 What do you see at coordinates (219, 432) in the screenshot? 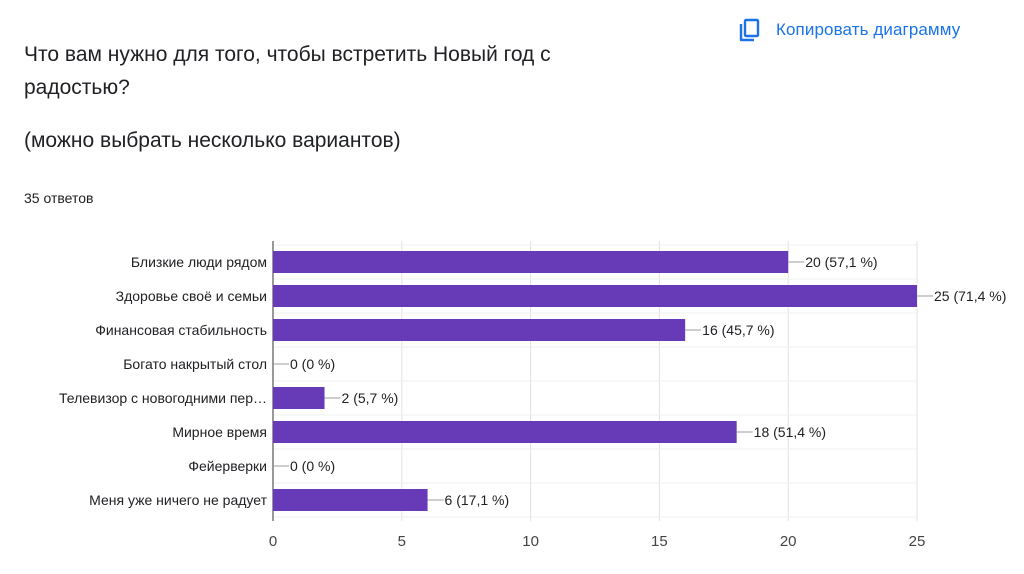
I see `category-label: Мирное время` at bounding box center [219, 432].